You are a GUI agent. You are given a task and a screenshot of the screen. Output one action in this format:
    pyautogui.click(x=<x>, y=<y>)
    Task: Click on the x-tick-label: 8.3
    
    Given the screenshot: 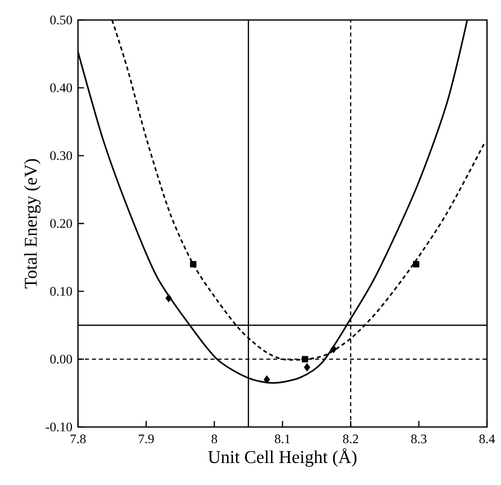 What is the action you would take?
    pyautogui.click(x=418, y=439)
    